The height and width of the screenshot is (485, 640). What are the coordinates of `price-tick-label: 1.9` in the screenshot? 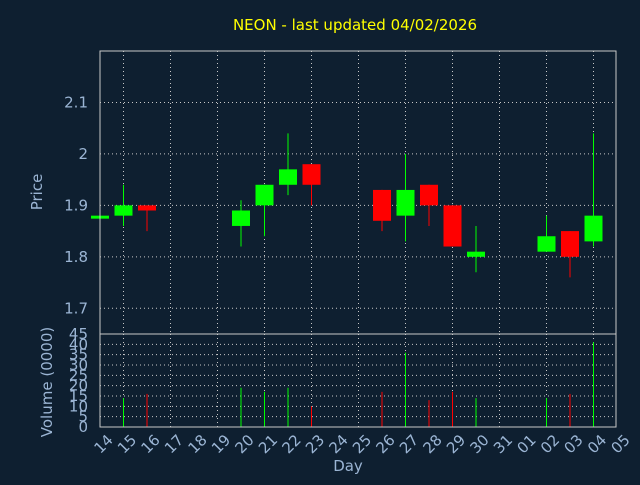 It's located at (76, 205).